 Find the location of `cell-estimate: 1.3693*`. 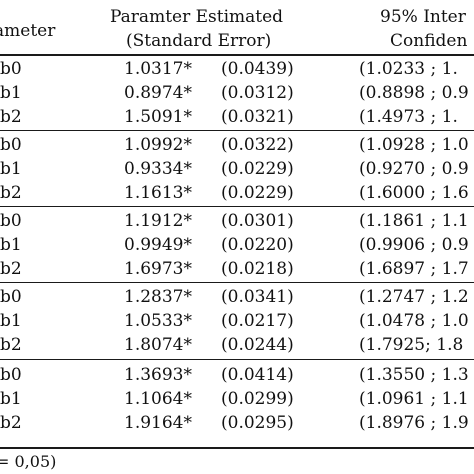

cell-estimate: 1.3693* is located at coordinates (158, 375).